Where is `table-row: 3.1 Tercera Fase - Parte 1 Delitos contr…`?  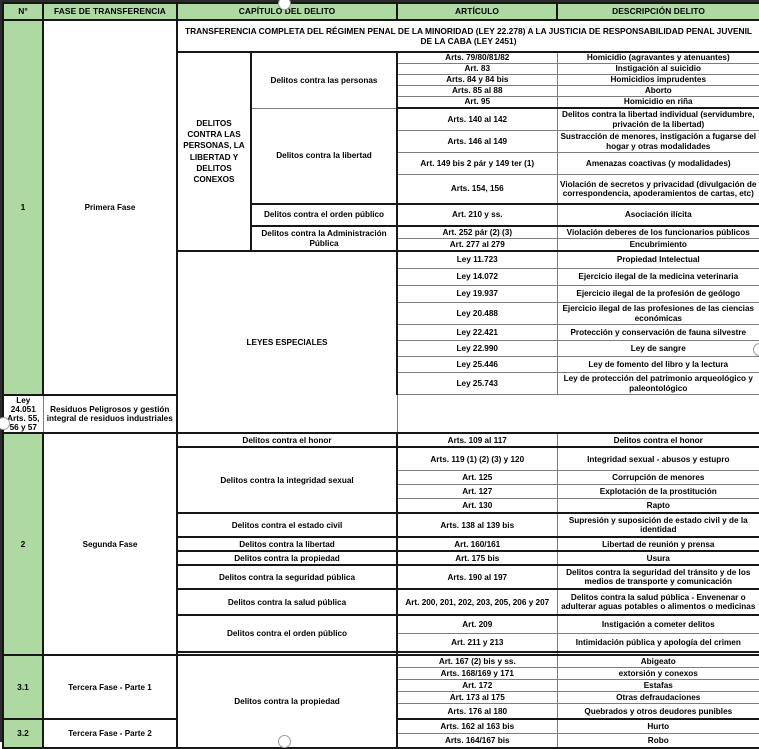
table-row: 3.1 Tercera Fase - Parte 1 Delitos contr… is located at coordinates (380, 701).